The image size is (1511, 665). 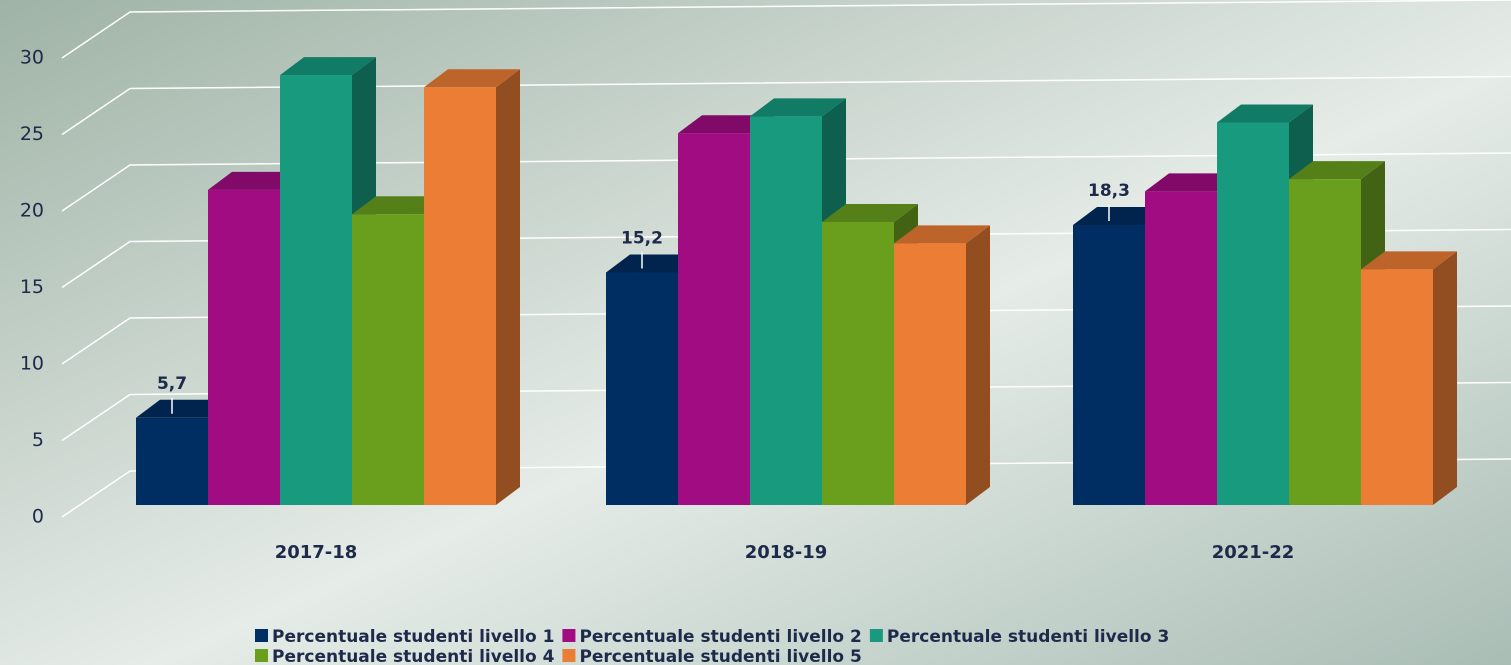 I want to click on x-tick-label: 2021-22, so click(x=1253, y=552).